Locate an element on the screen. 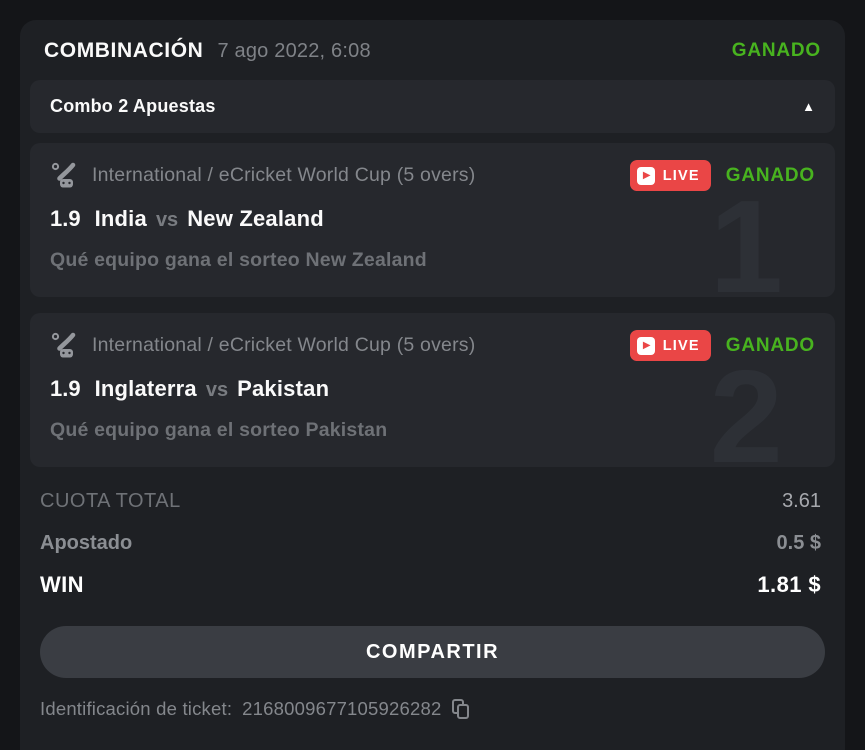  match-line: 1.9 India vs New Zealand is located at coordinates (432, 219).